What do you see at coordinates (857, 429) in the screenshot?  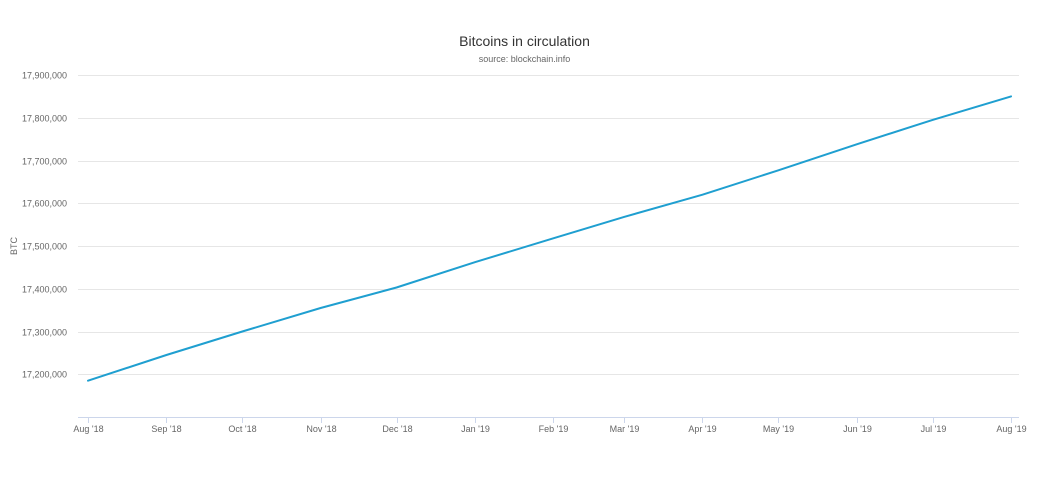 I see `x-tick-label: Jun '19` at bounding box center [857, 429].